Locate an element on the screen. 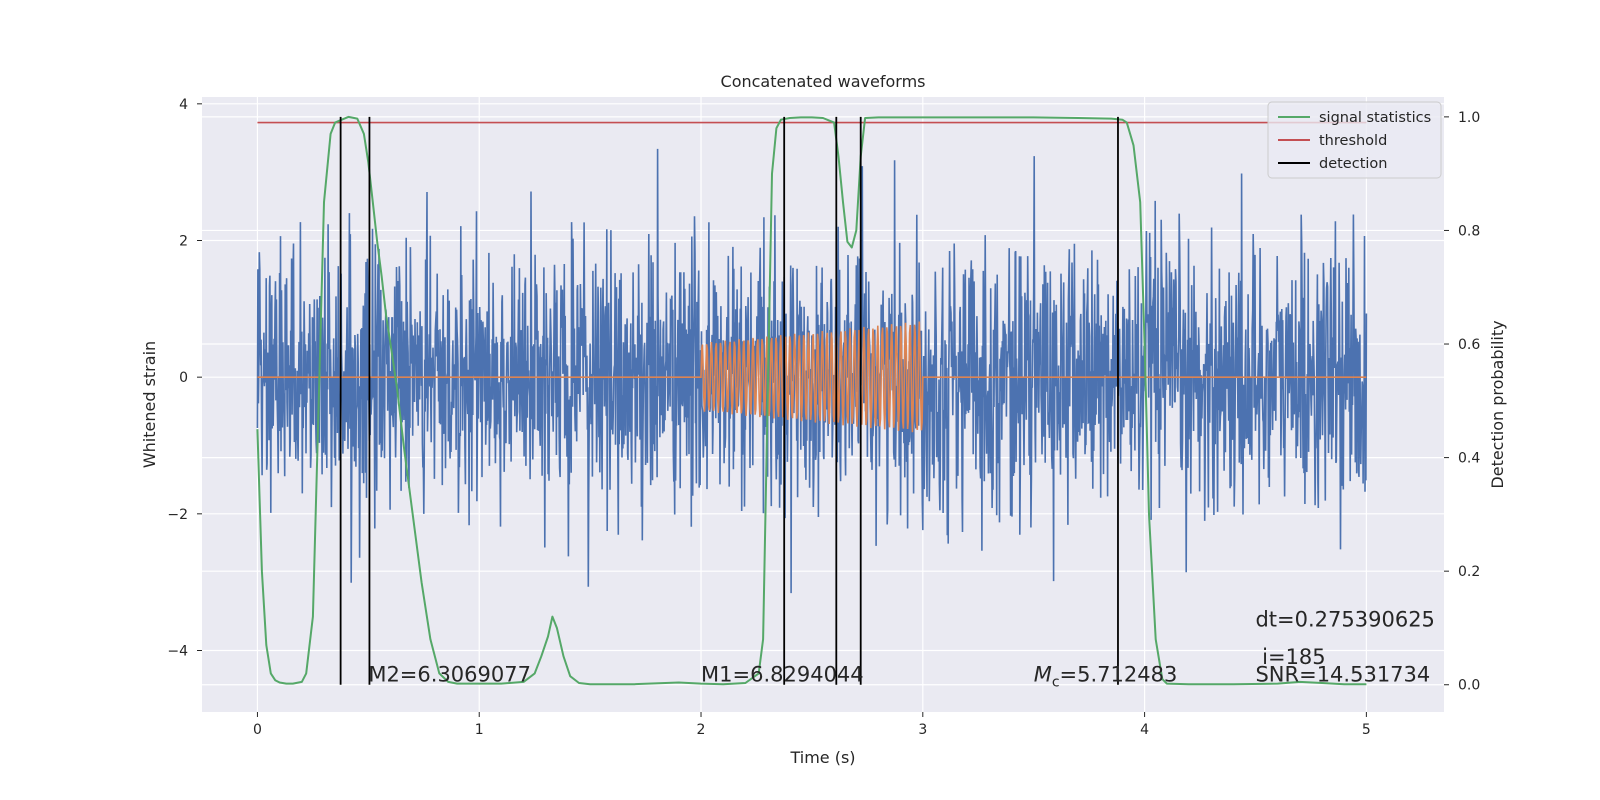 This screenshot has width=1600, height=800. series-line-template is located at coordinates (812, 377).